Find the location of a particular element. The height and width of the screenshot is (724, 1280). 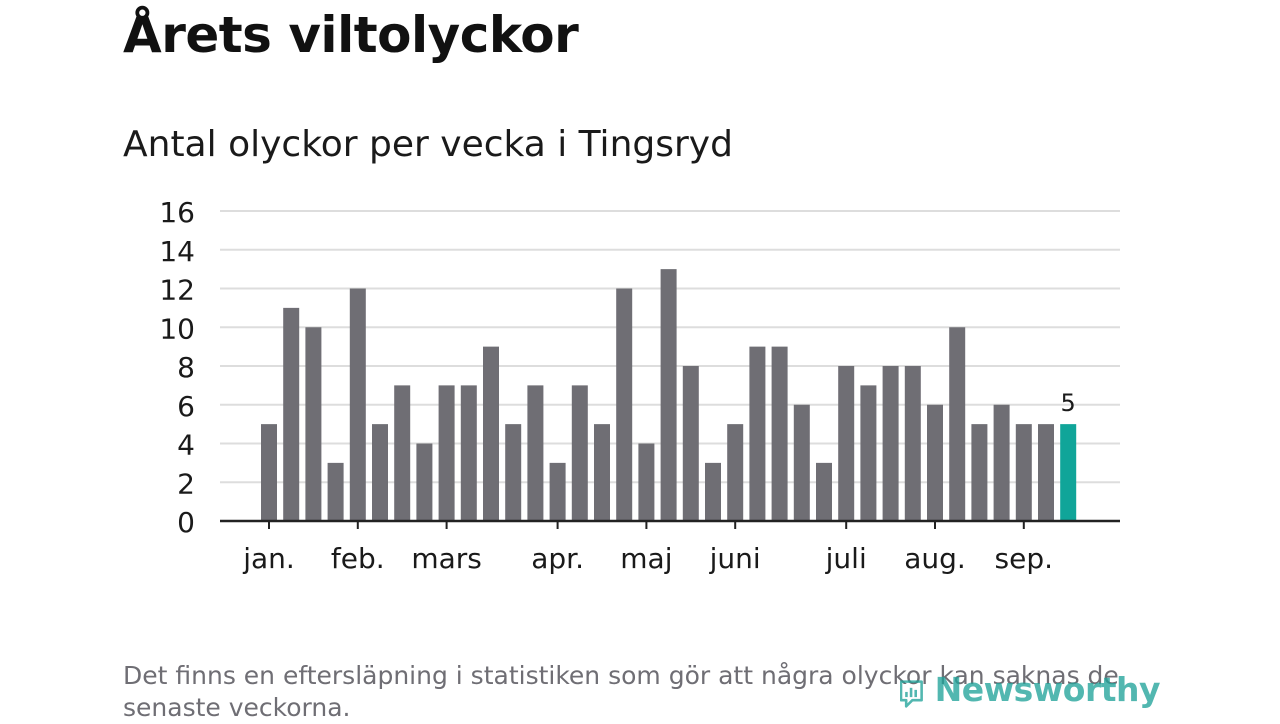

newsworthy-logo-text: Newsworthy is located at coordinates (1047, 689).